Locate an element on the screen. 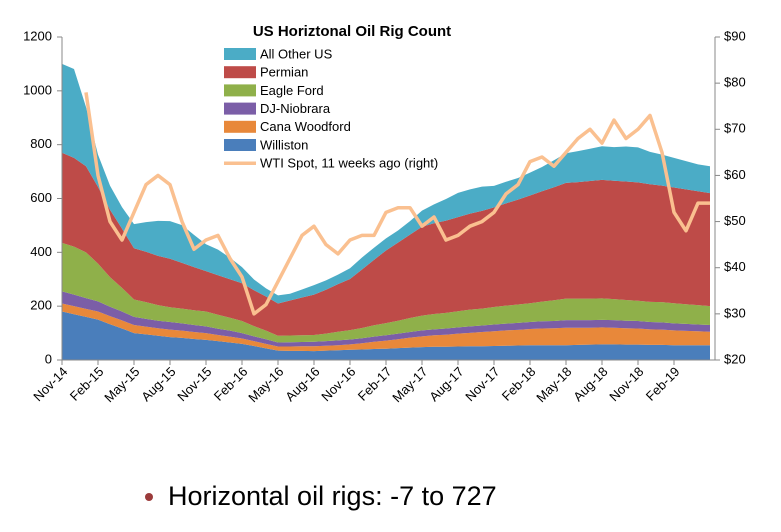 This screenshot has width=781, height=532. legend-label: DJ-Niobrara is located at coordinates (295, 108).